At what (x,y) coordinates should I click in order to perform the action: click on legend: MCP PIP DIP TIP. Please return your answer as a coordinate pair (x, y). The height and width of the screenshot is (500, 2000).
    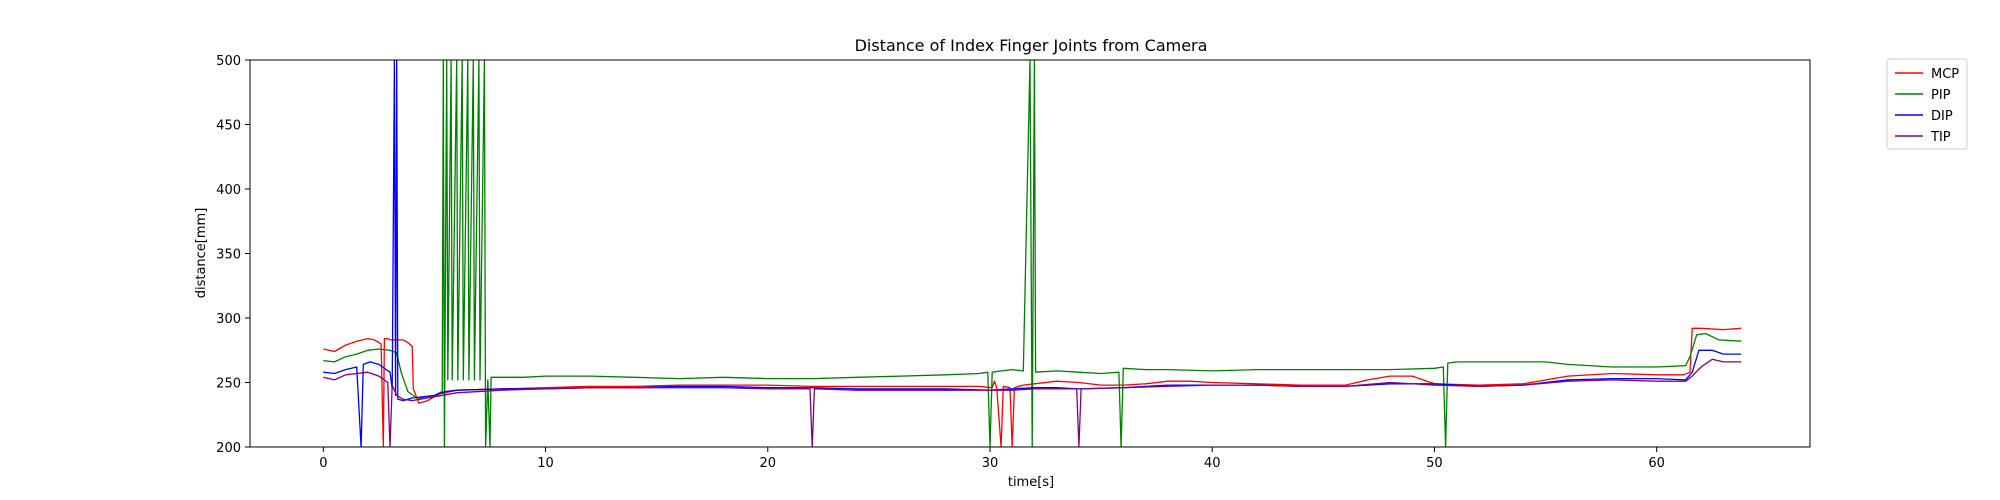
    Looking at the image, I should click on (1927, 104).